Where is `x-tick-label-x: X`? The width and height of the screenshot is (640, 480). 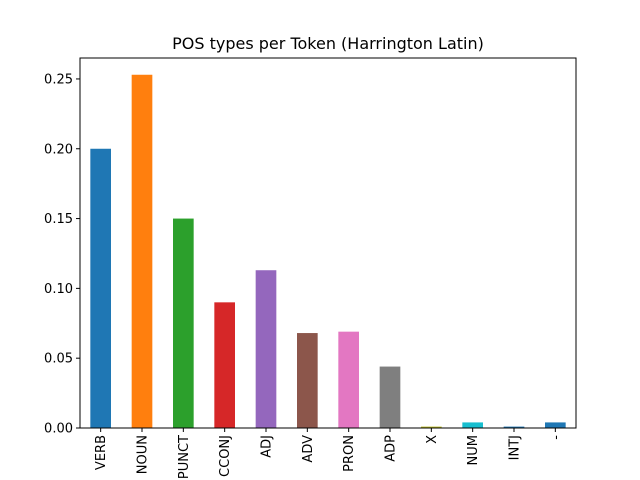 x-tick-label-x: X is located at coordinates (432, 439).